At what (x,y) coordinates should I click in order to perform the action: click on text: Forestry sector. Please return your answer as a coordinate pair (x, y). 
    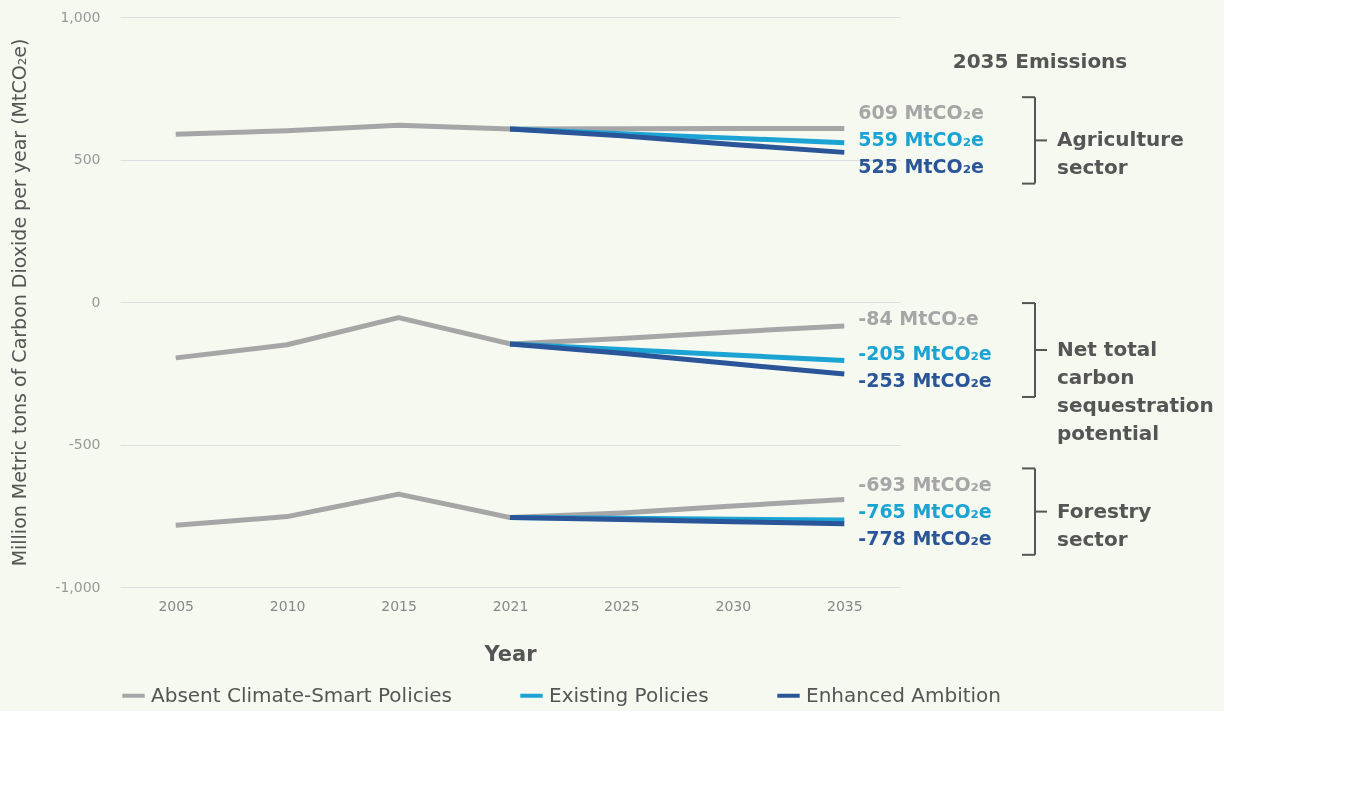
    Looking at the image, I should click on (1104, 524).